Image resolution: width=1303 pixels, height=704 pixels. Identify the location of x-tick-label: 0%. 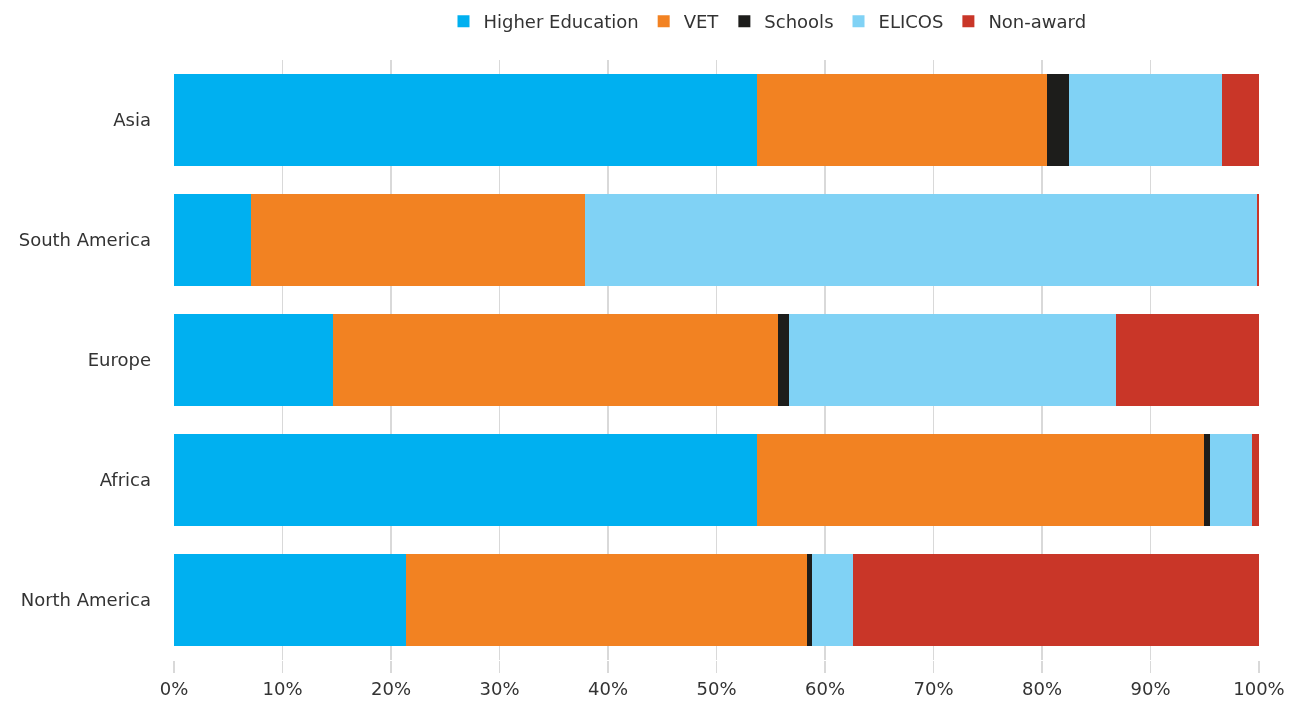
(174, 688).